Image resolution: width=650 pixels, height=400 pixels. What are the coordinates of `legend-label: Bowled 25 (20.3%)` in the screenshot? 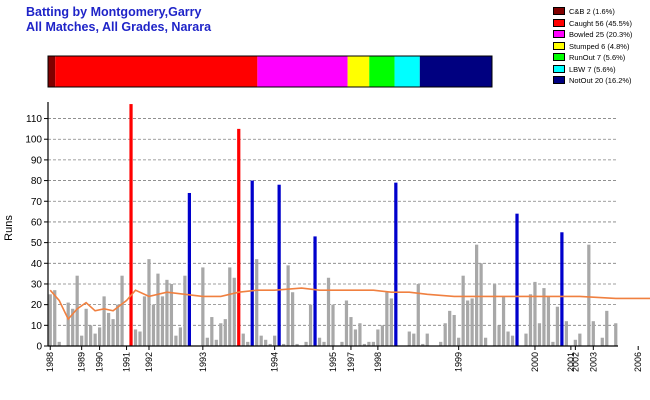 It's located at (601, 34).